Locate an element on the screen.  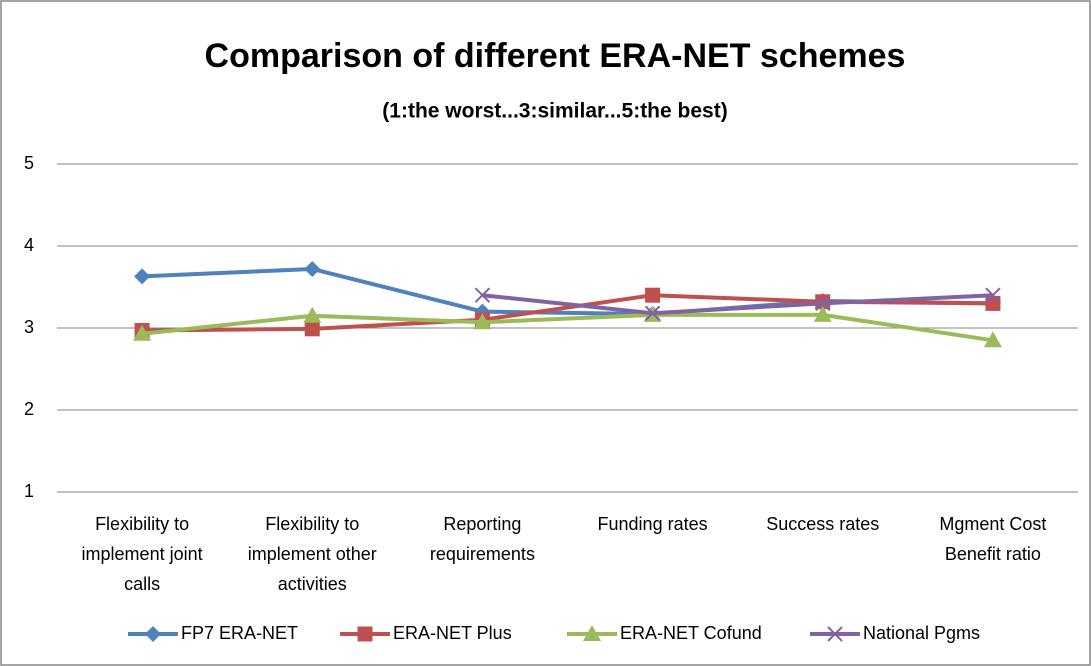
x-tick-label: Reporting requirements is located at coordinates (482, 539).